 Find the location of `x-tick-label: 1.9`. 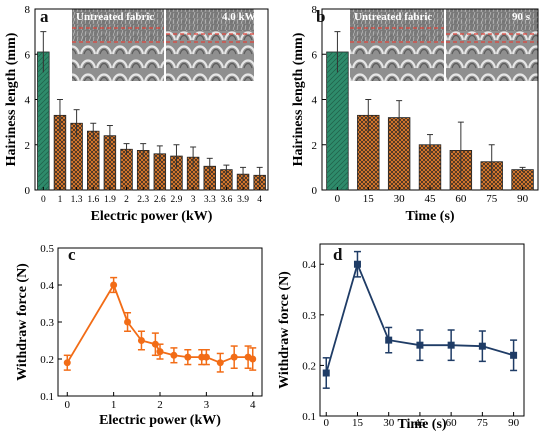

x-tick-label: 1.9 is located at coordinates (110, 200).